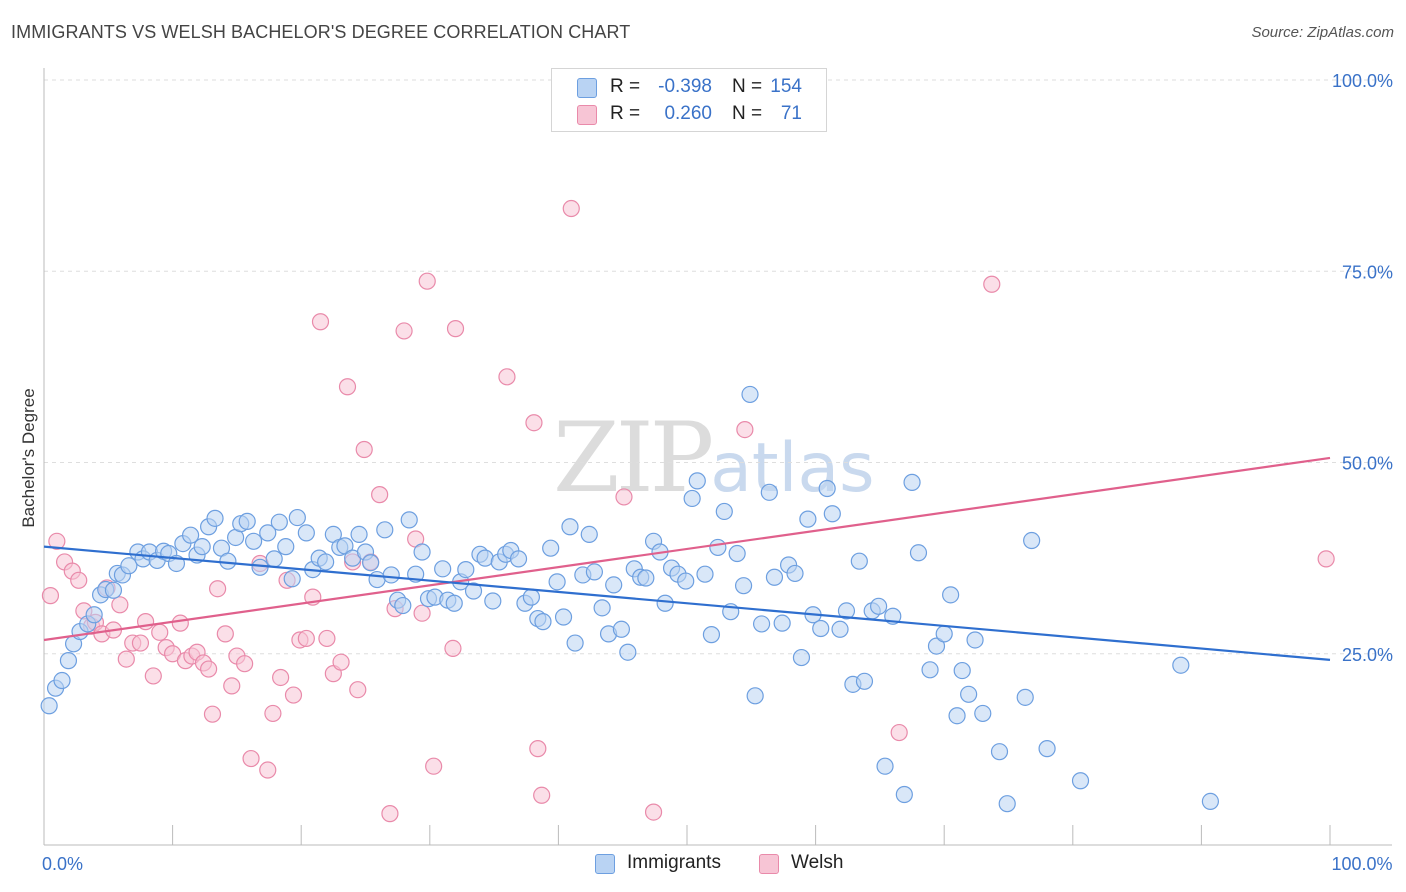 The height and width of the screenshot is (892, 1406). What do you see at coordinates (625, 86) in the screenshot?
I see `r-label: R =` at bounding box center [625, 86].